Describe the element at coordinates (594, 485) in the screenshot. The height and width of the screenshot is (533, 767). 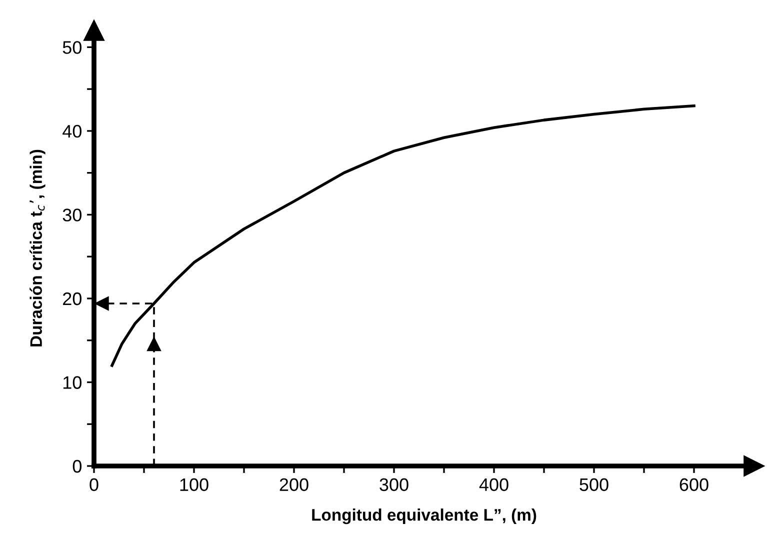
I see `x-tick-label: 500` at that location.